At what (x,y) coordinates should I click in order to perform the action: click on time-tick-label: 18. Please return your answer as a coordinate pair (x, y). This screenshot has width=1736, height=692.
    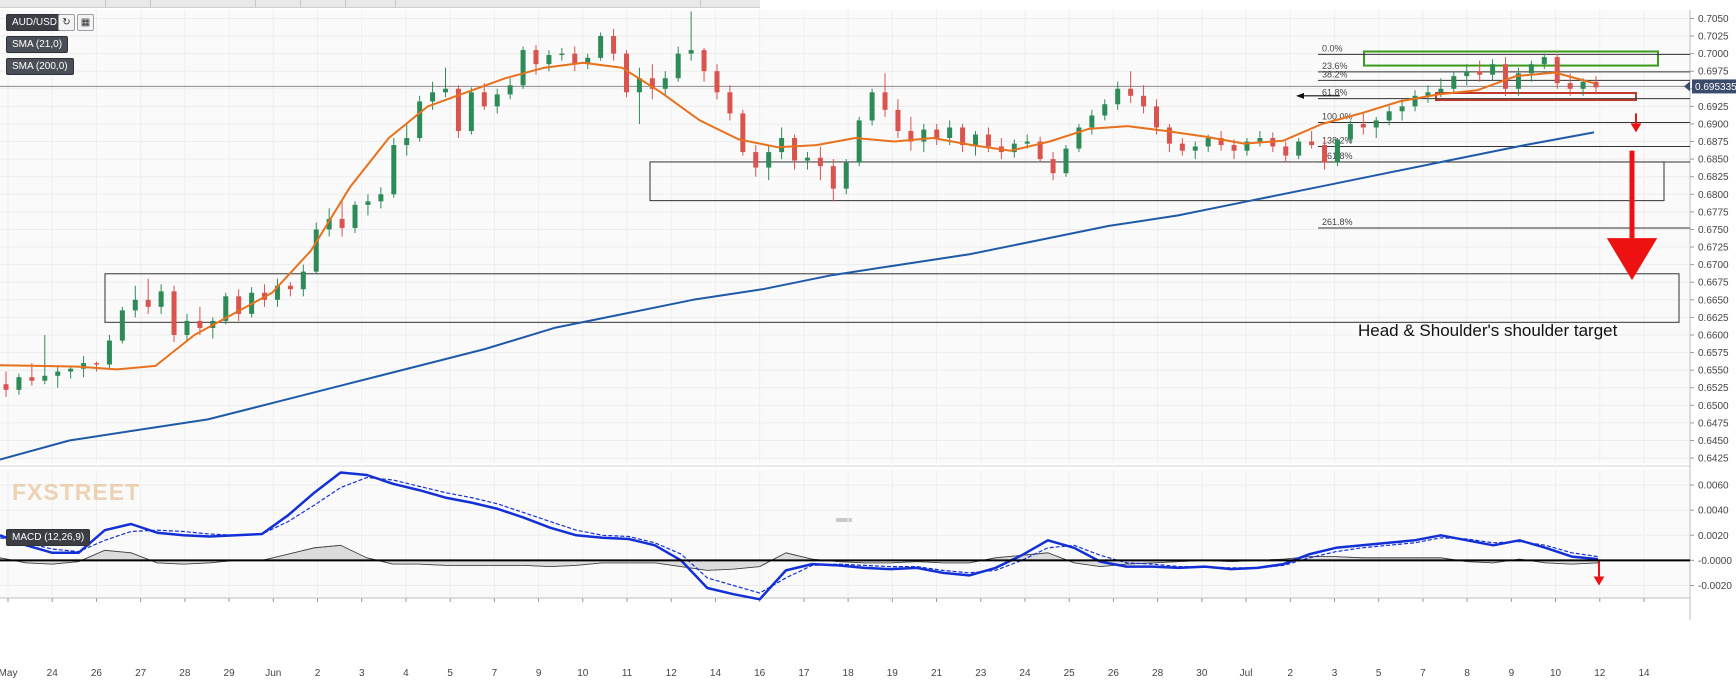
    Looking at the image, I should click on (849, 673).